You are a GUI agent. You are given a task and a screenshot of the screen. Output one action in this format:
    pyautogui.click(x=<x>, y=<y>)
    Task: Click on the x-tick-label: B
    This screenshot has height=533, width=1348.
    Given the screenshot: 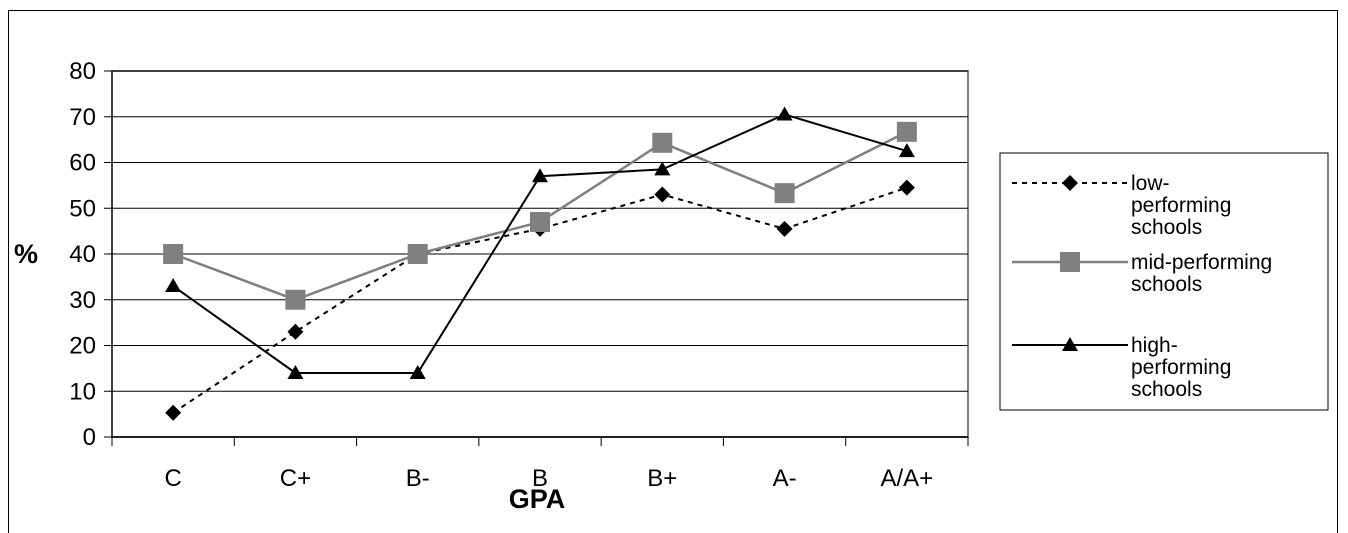 What is the action you would take?
    pyautogui.click(x=540, y=478)
    